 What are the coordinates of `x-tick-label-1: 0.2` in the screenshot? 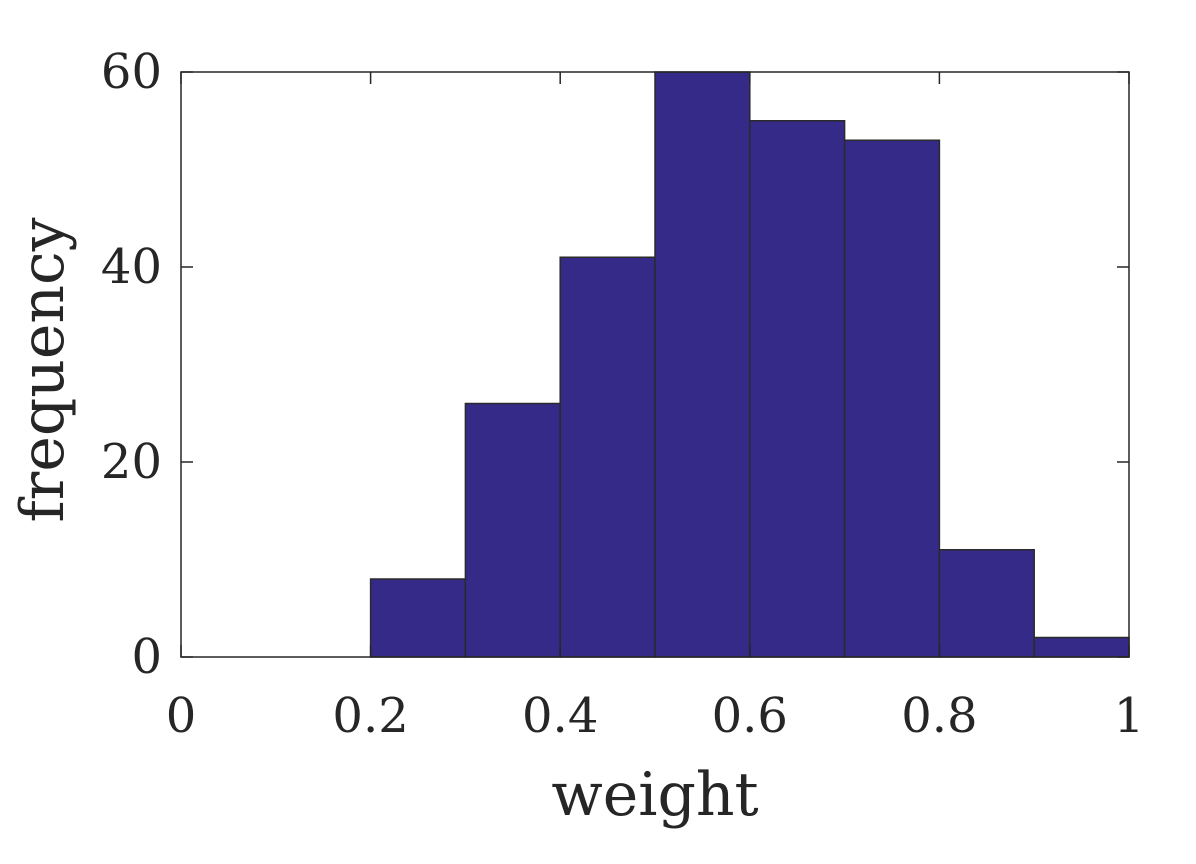 It's located at (370, 716).